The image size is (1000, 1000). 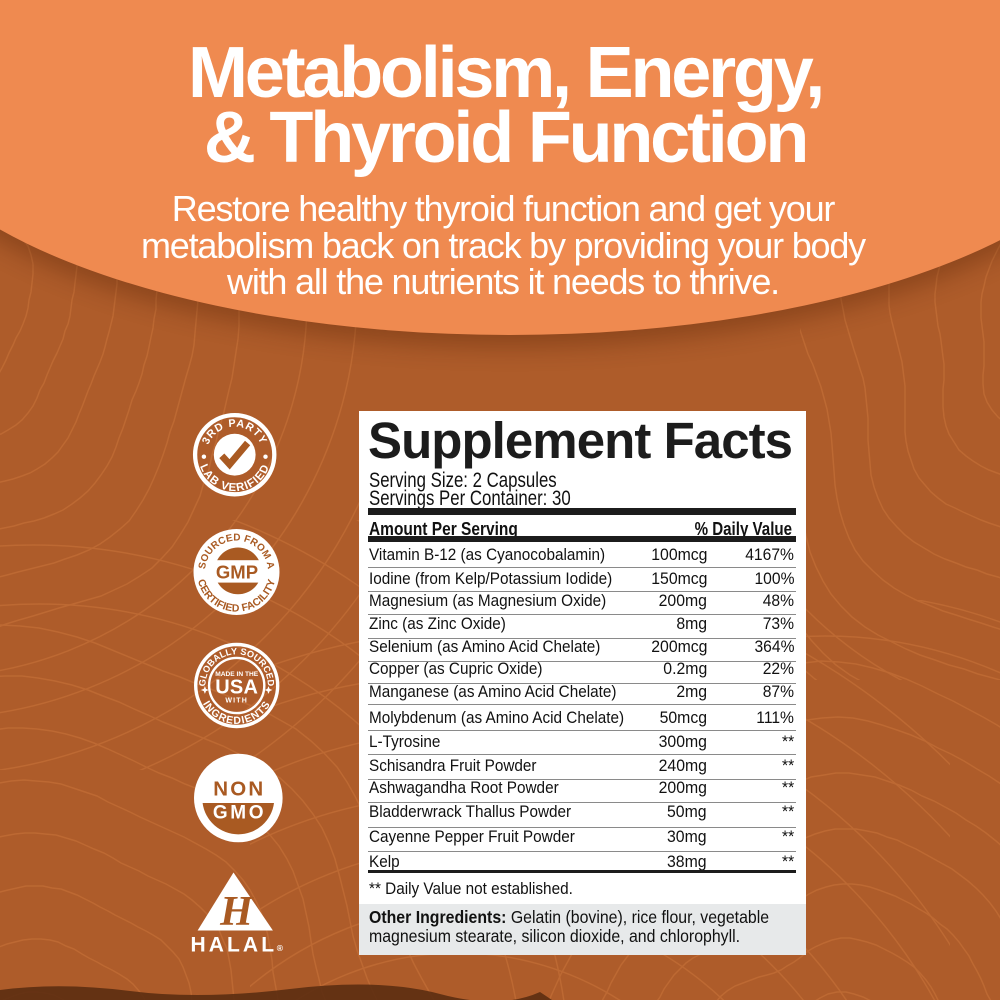 What do you see at coordinates (236, 688) in the screenshot?
I see `svg-text: USA` at bounding box center [236, 688].